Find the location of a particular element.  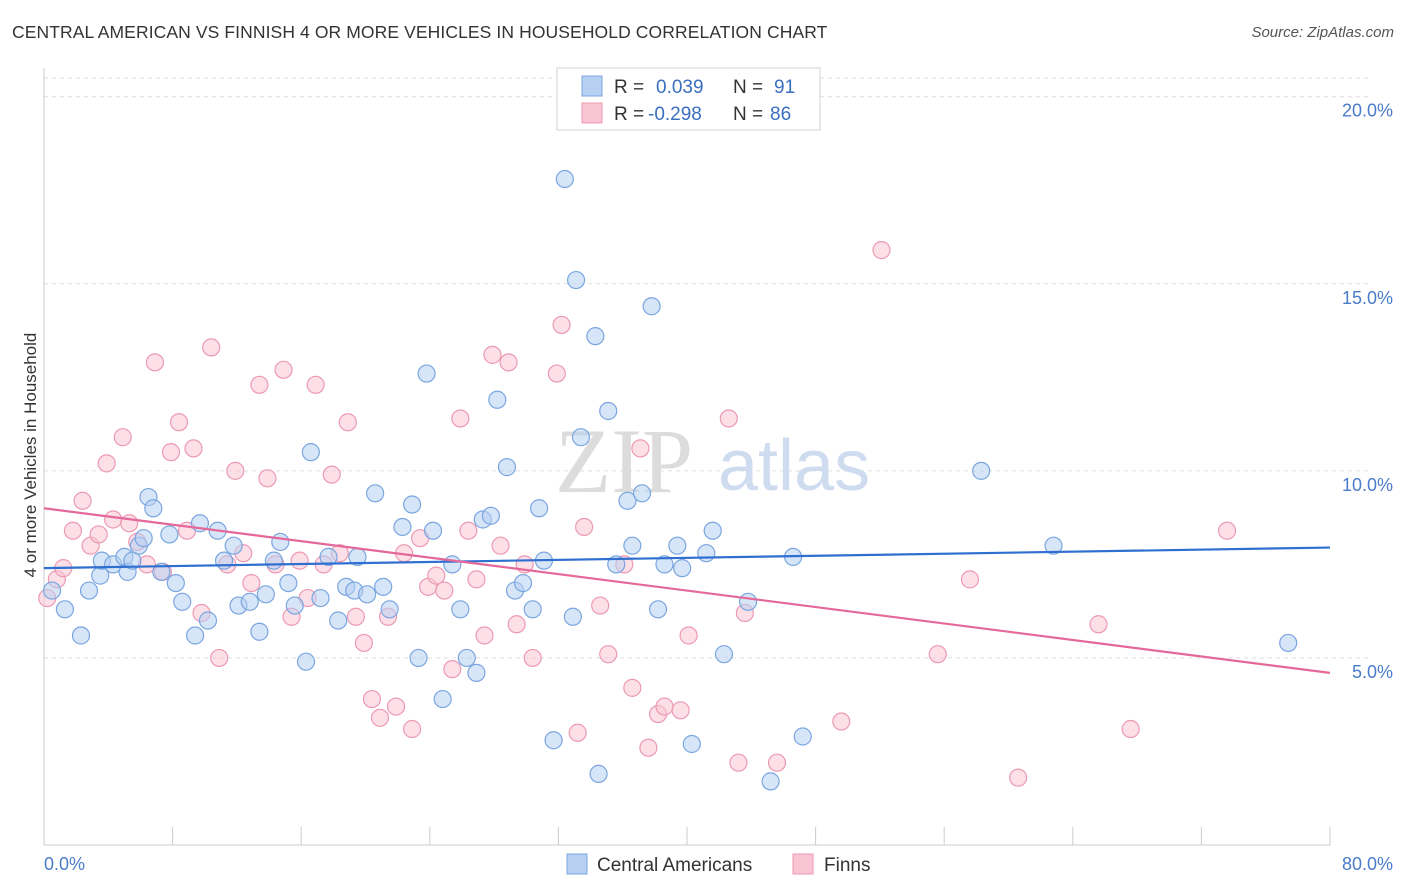

legend-n-label-1: N = is located at coordinates (748, 87).